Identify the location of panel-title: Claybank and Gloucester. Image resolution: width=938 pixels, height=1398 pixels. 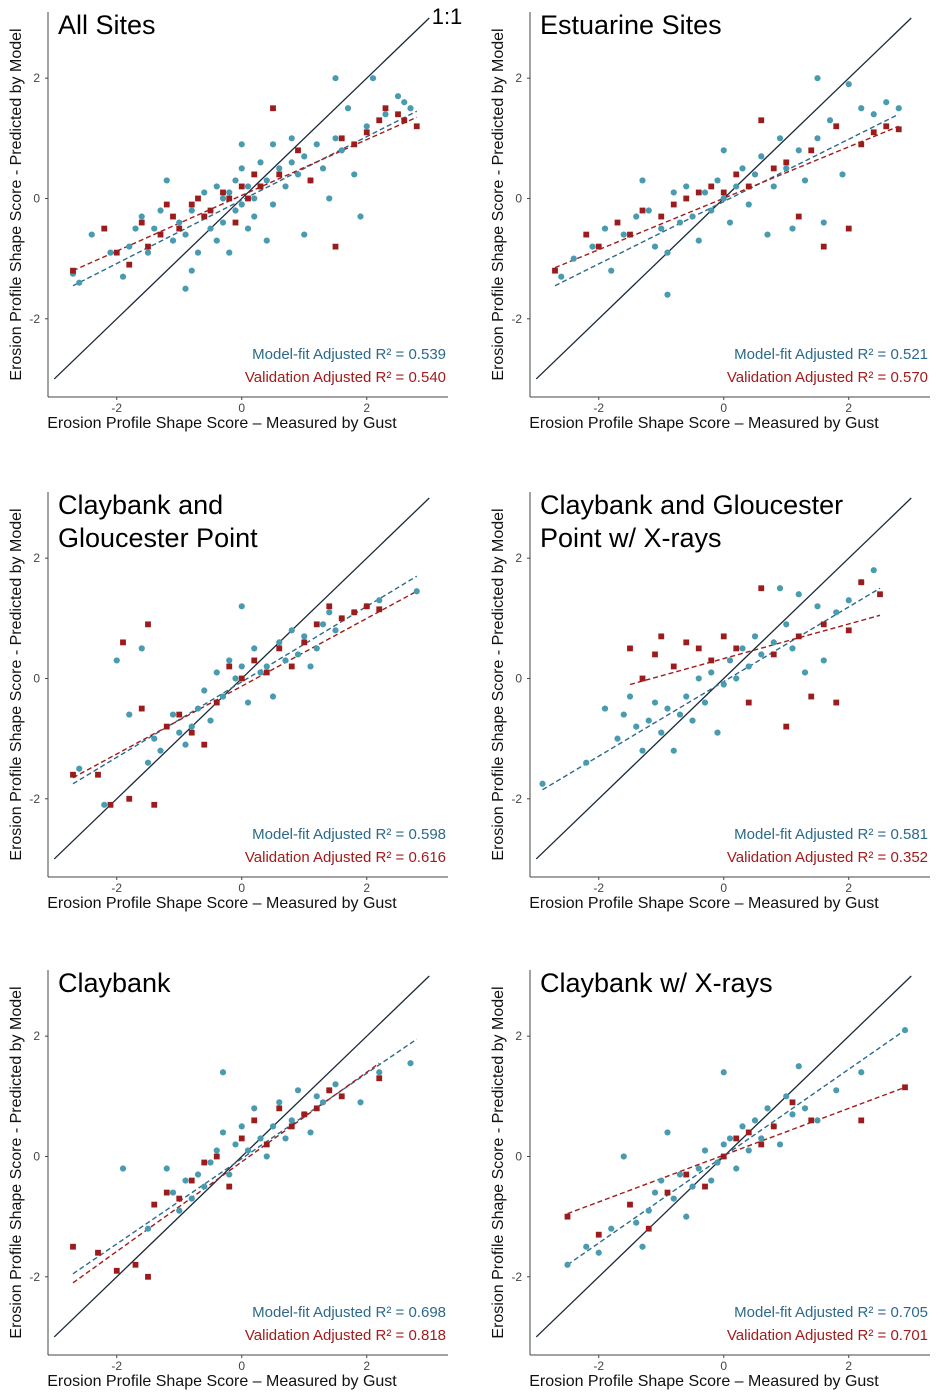
(691, 505).